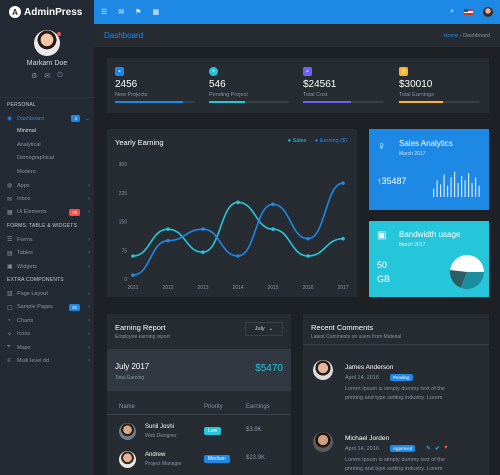 The image size is (500, 475). What do you see at coordinates (47, 333) in the screenshot?
I see `sidebar-item-icons: ✧ Icons ›` at bounding box center [47, 333].